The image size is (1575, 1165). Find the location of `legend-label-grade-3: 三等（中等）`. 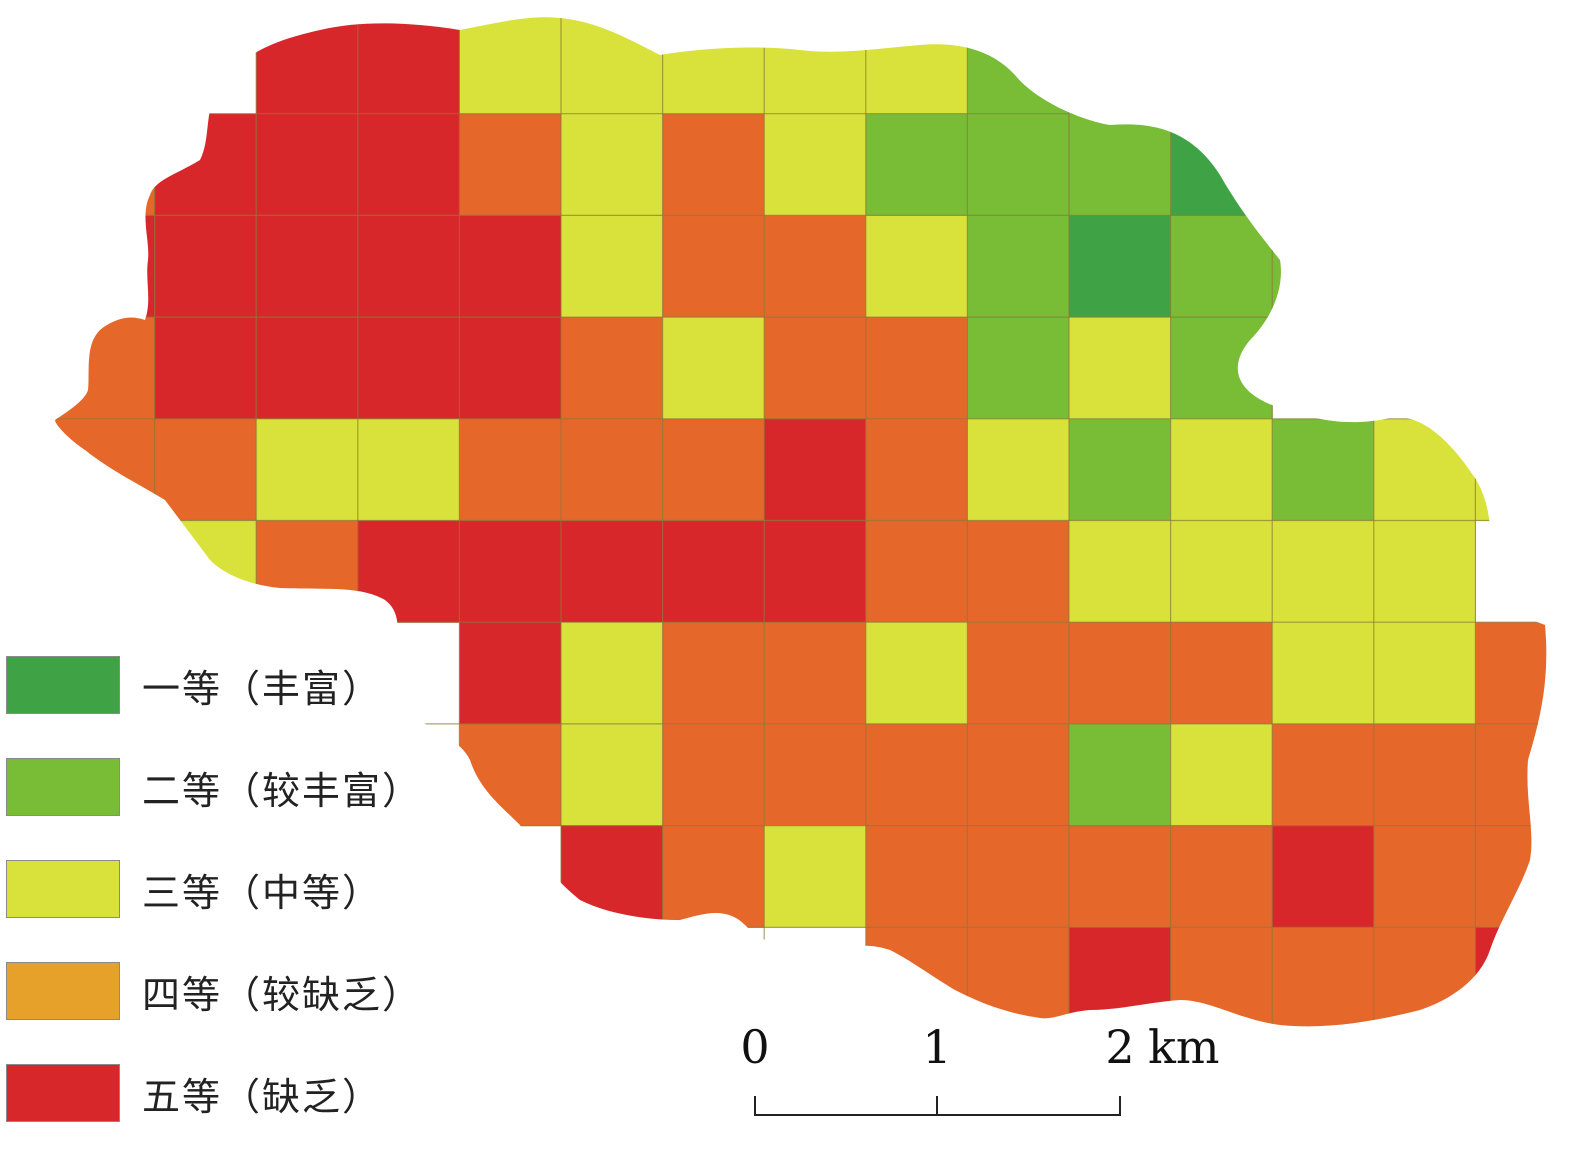

legend-label-grade-3: 三等（中等） is located at coordinates (262, 892).